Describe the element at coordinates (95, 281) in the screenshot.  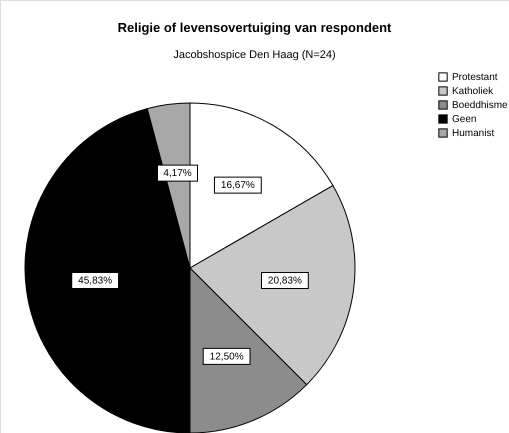
I see `data-label: 45,83%` at that location.